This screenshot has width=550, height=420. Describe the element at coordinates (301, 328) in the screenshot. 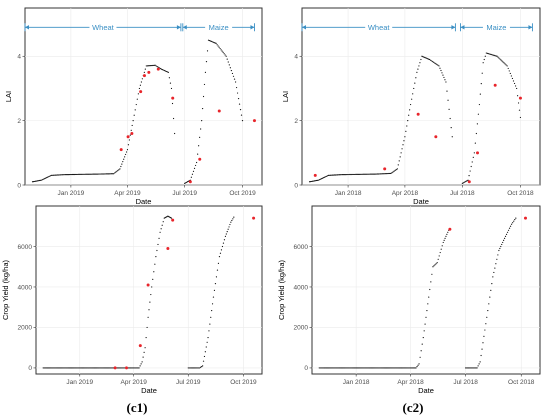

I see `y-tick-label: 2000` at that location.